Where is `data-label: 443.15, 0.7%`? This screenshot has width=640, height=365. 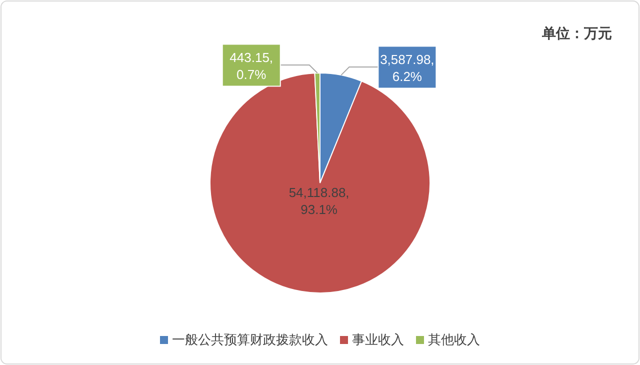 data-label: 443.15, 0.7% is located at coordinates (252, 66).